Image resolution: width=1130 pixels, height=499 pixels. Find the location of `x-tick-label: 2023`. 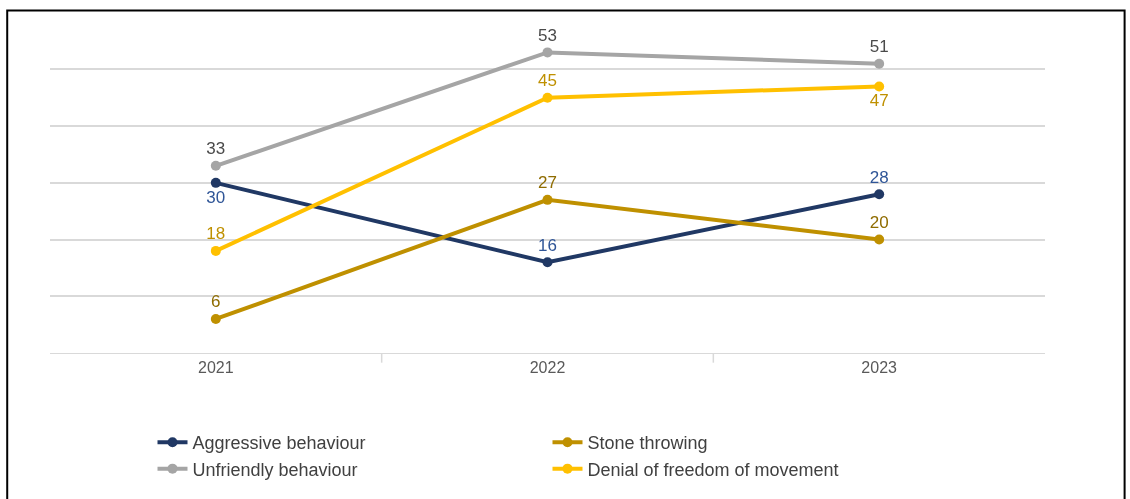

x-tick-label: 2023 is located at coordinates (879, 368).